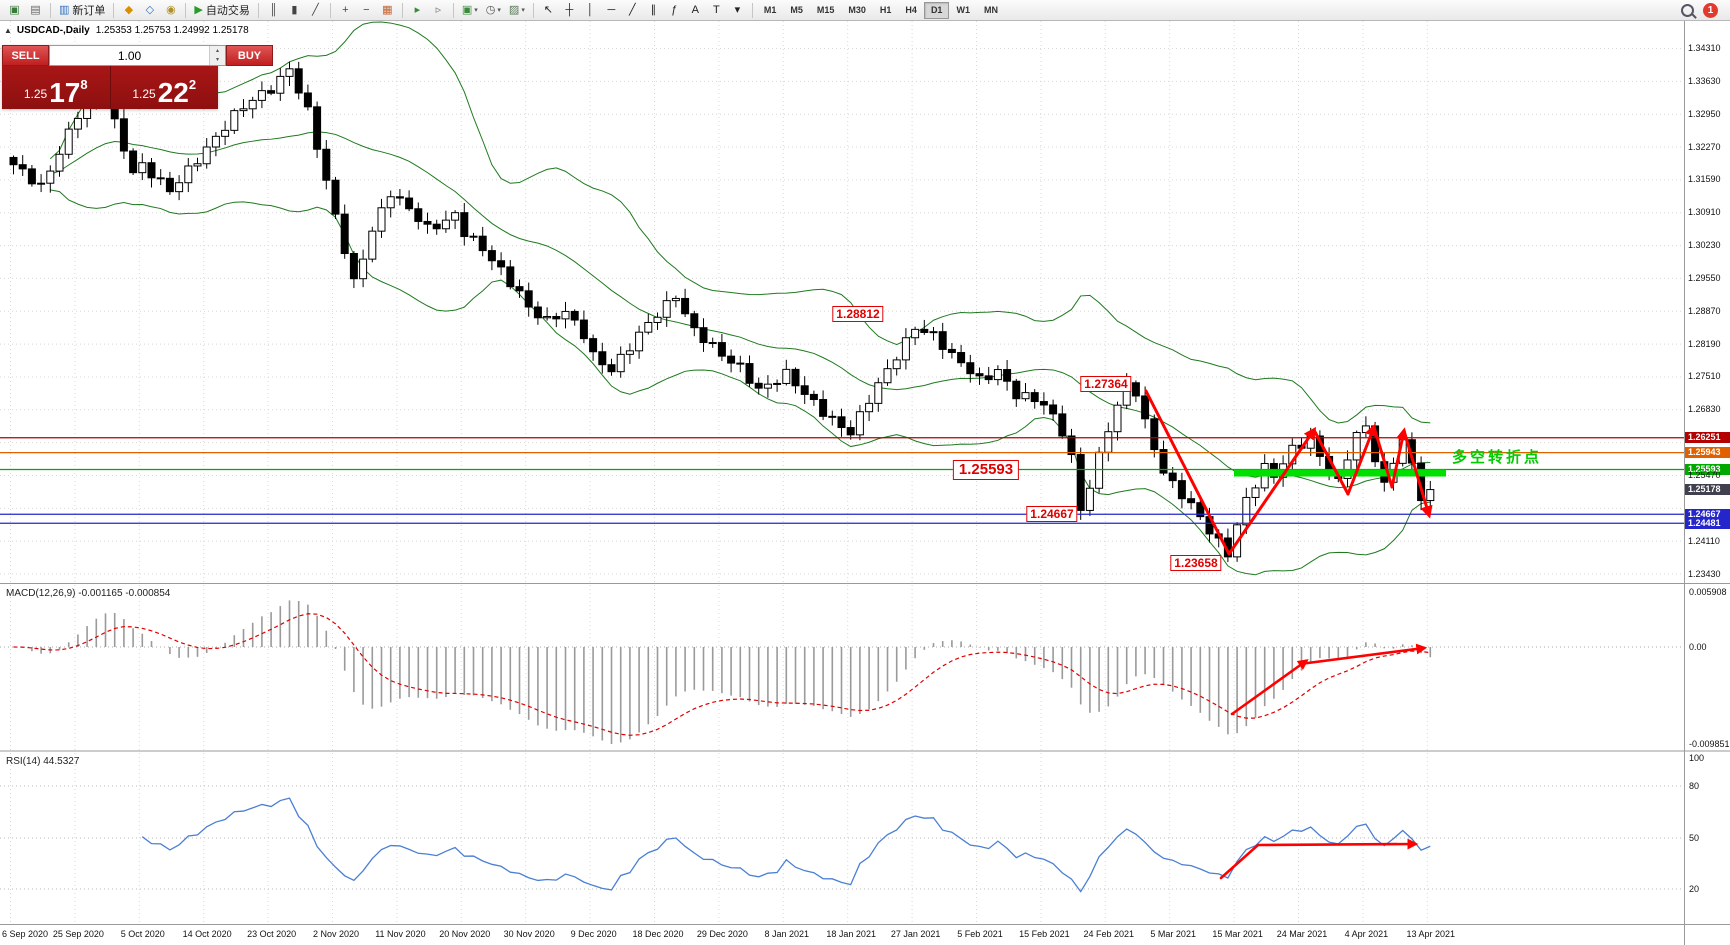 This screenshot has width=1730, height=945. Describe the element at coordinates (1707, 490) in the screenshot. I see `price-axis-label: 1.25178` at that location.